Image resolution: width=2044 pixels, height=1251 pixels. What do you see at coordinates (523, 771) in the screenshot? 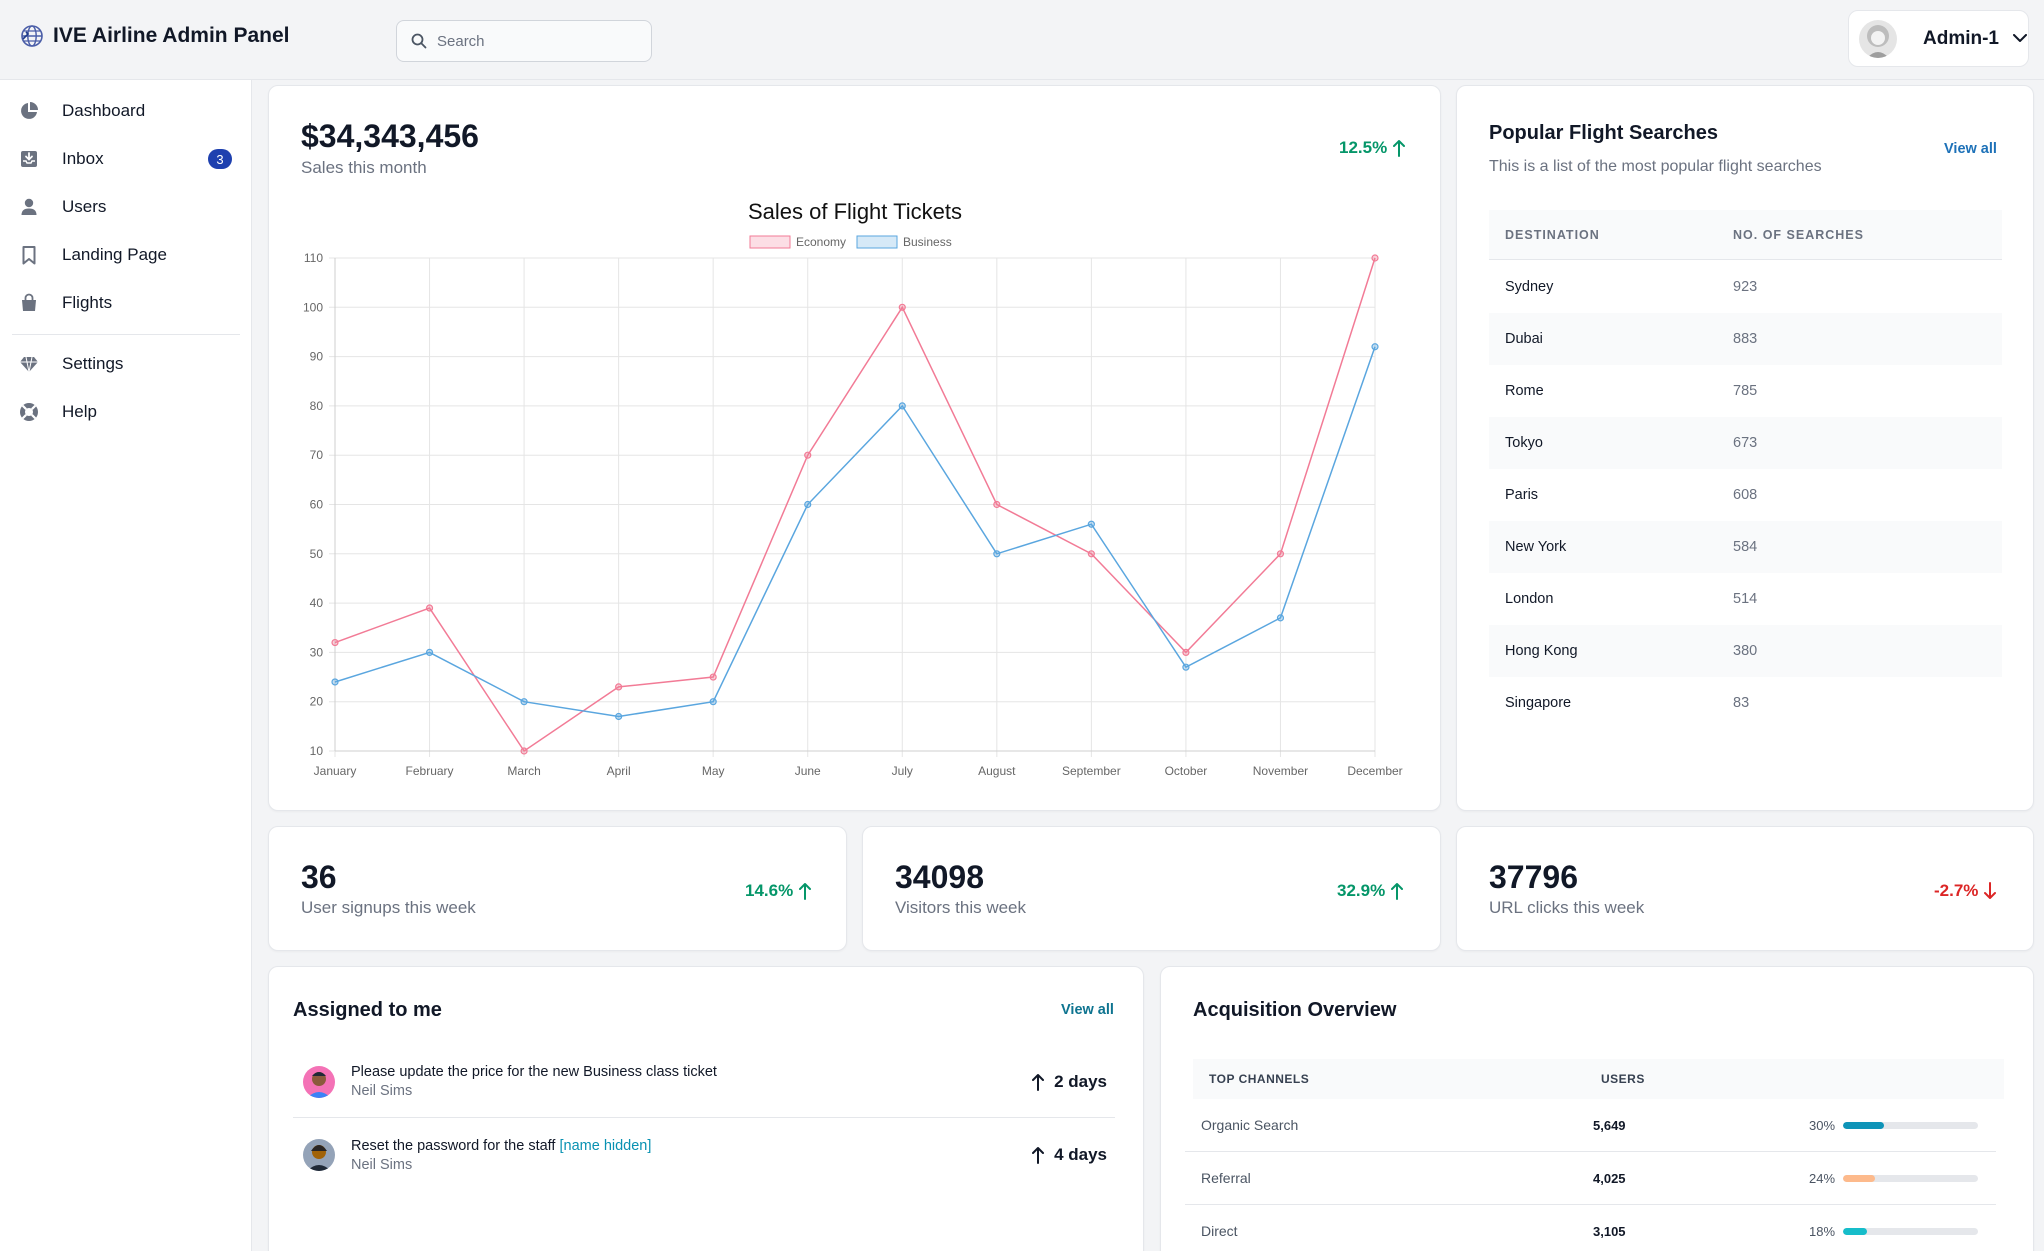
I see `x-tick-label: March` at bounding box center [523, 771].